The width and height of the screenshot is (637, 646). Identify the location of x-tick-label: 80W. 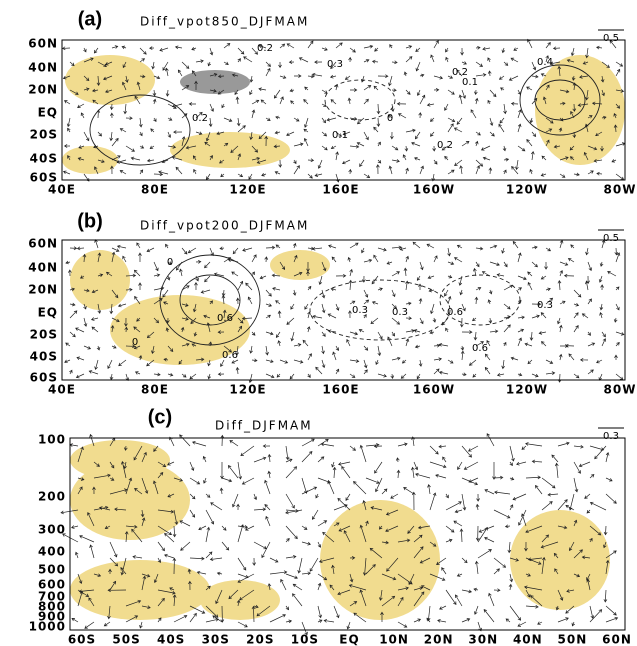
(620, 190).